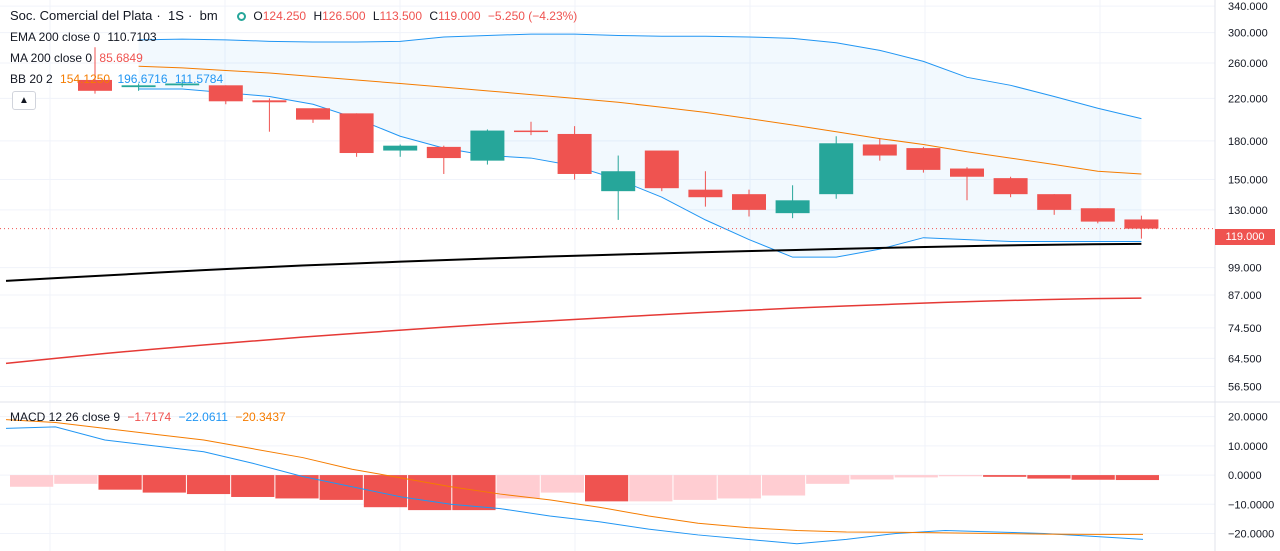  What do you see at coordinates (1248, 64) in the screenshot?
I see `price-tick-label: 260.000` at bounding box center [1248, 64].